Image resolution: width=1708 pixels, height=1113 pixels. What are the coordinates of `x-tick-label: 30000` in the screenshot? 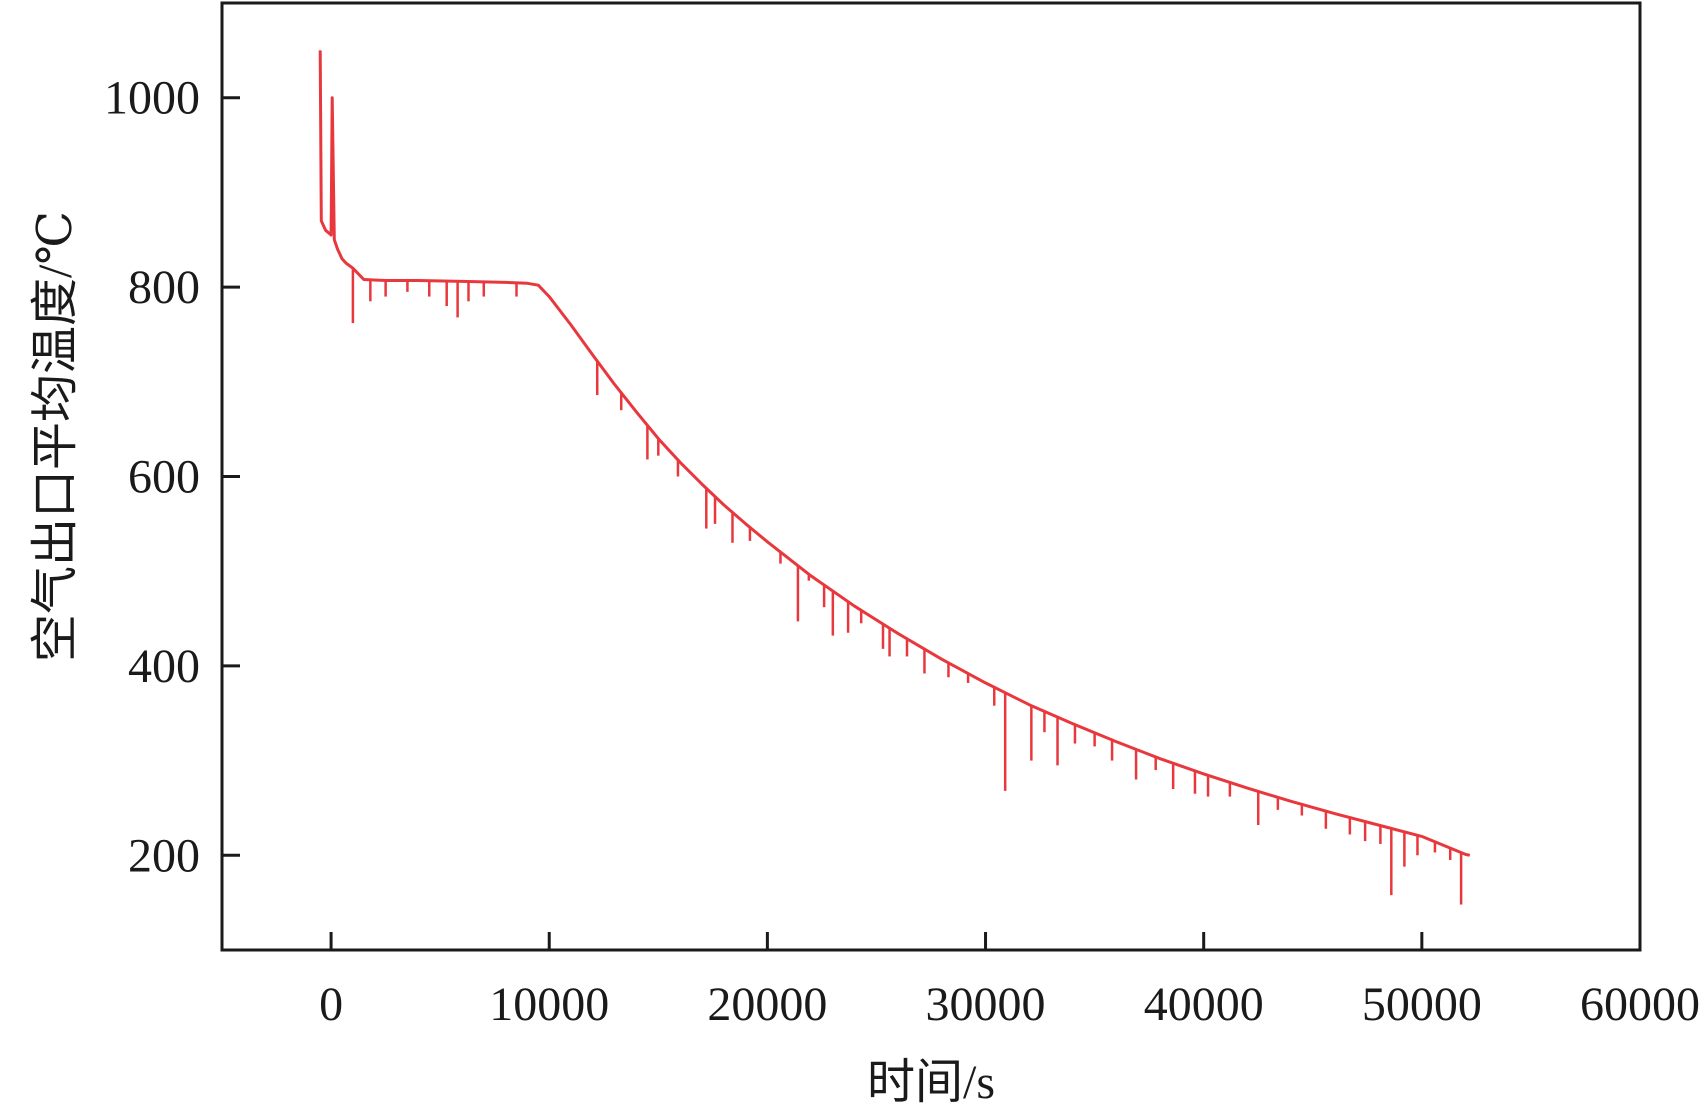 It's located at (986, 1004).